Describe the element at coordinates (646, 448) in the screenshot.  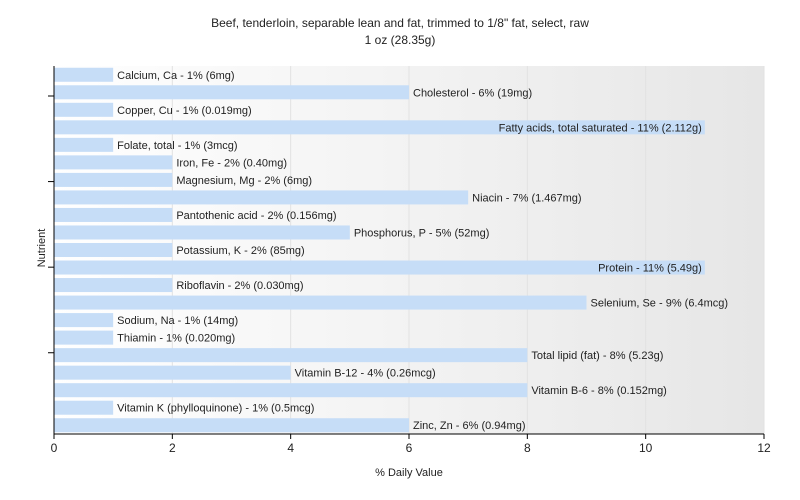
I see `x-tick-label: 10` at that location.